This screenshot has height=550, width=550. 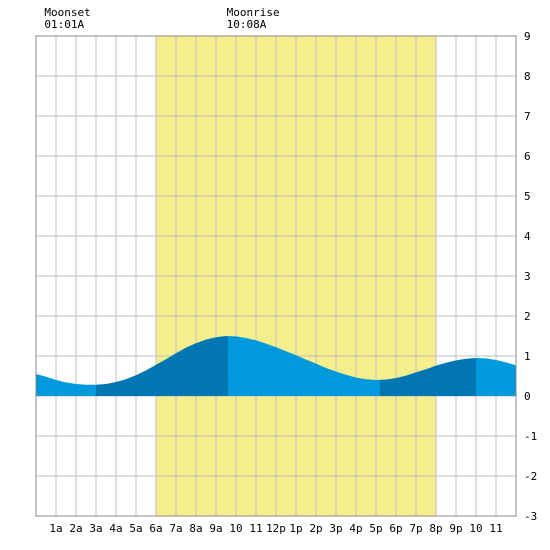 I want to click on y-tick-label: 8, so click(x=527, y=76).